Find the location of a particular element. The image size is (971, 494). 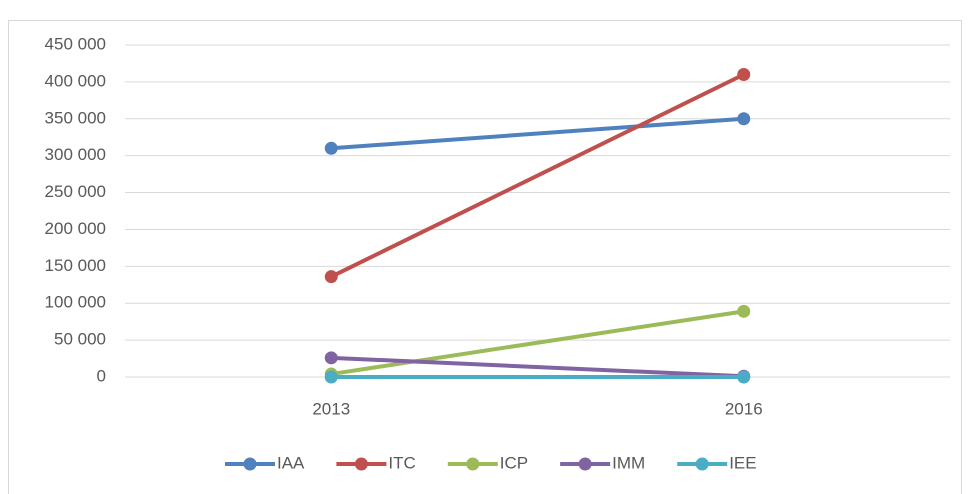

y-tick-label: 300 000 is located at coordinates (75, 154).